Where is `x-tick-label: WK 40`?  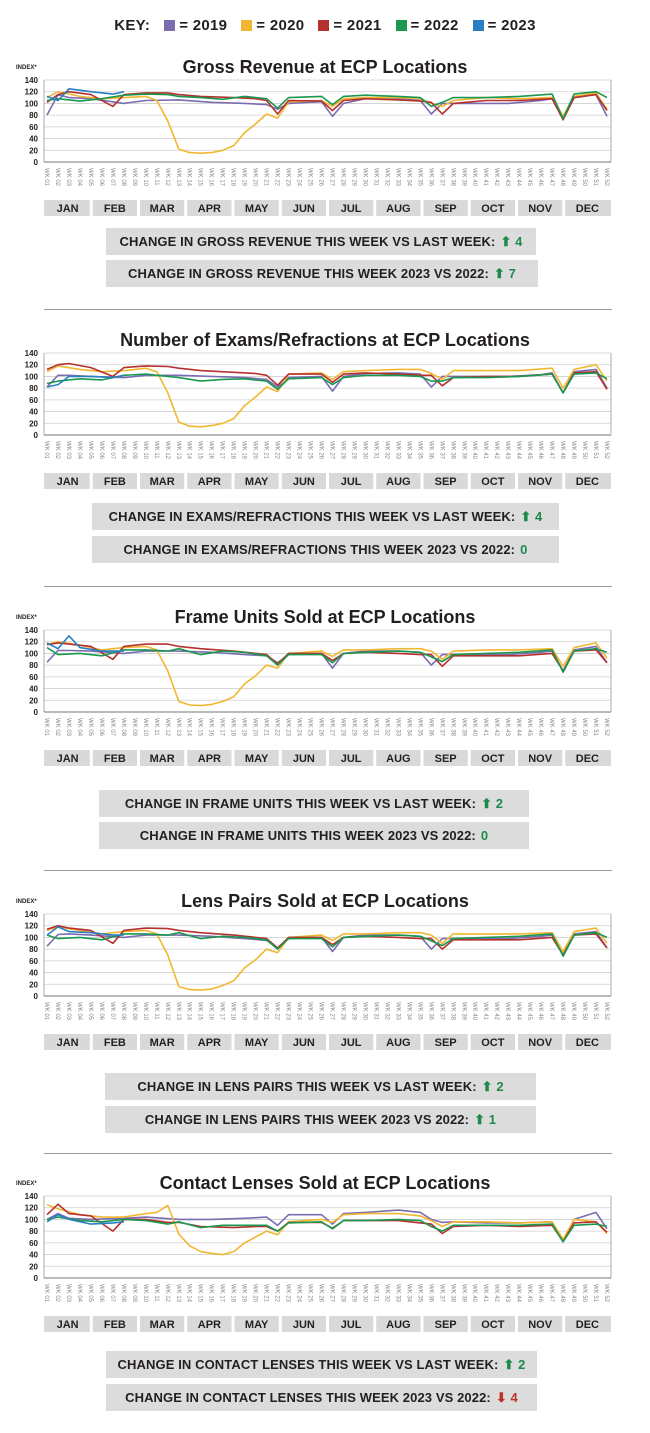 x-tick-label: WK 40 is located at coordinates (474, 727).